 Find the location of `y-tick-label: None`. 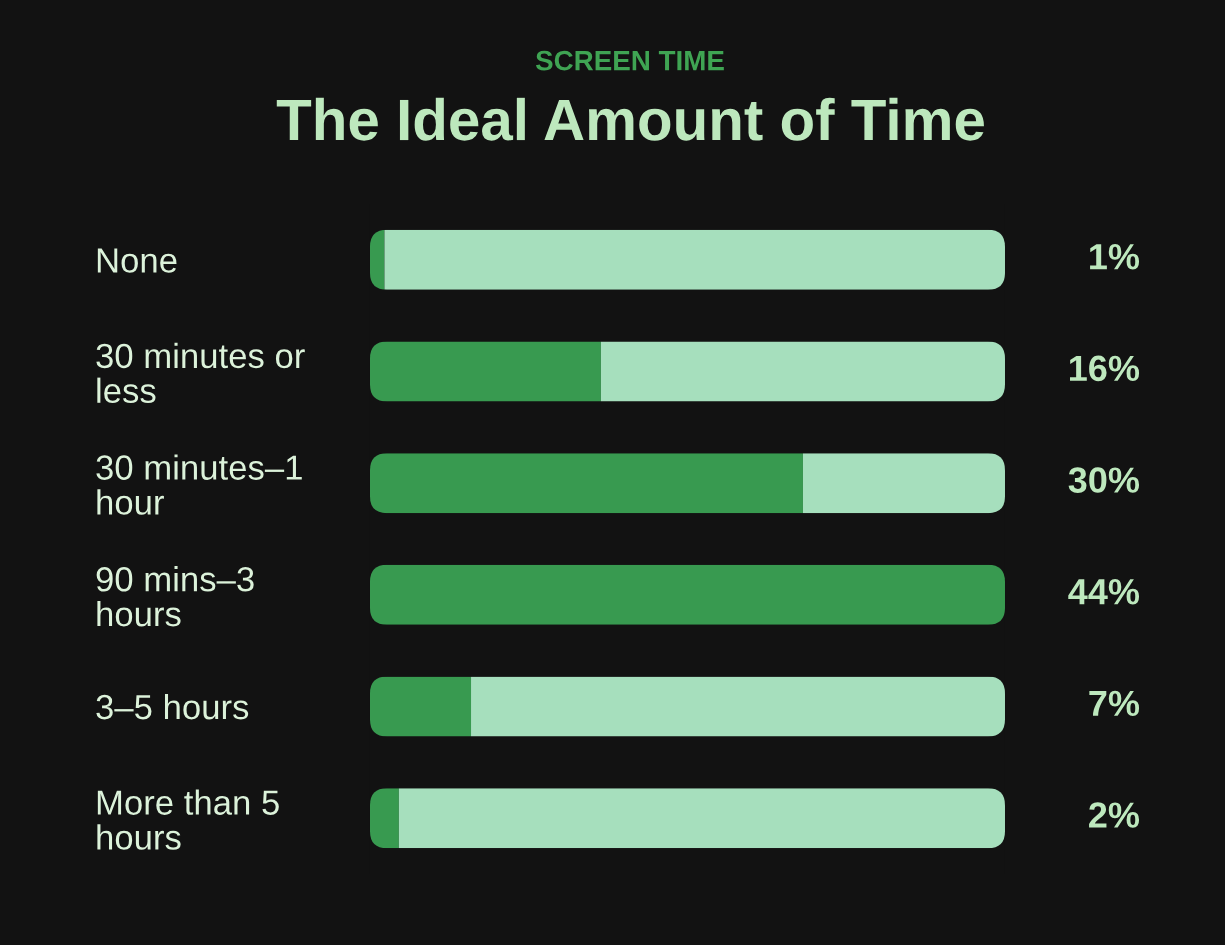

y-tick-label: None is located at coordinates (137, 260).